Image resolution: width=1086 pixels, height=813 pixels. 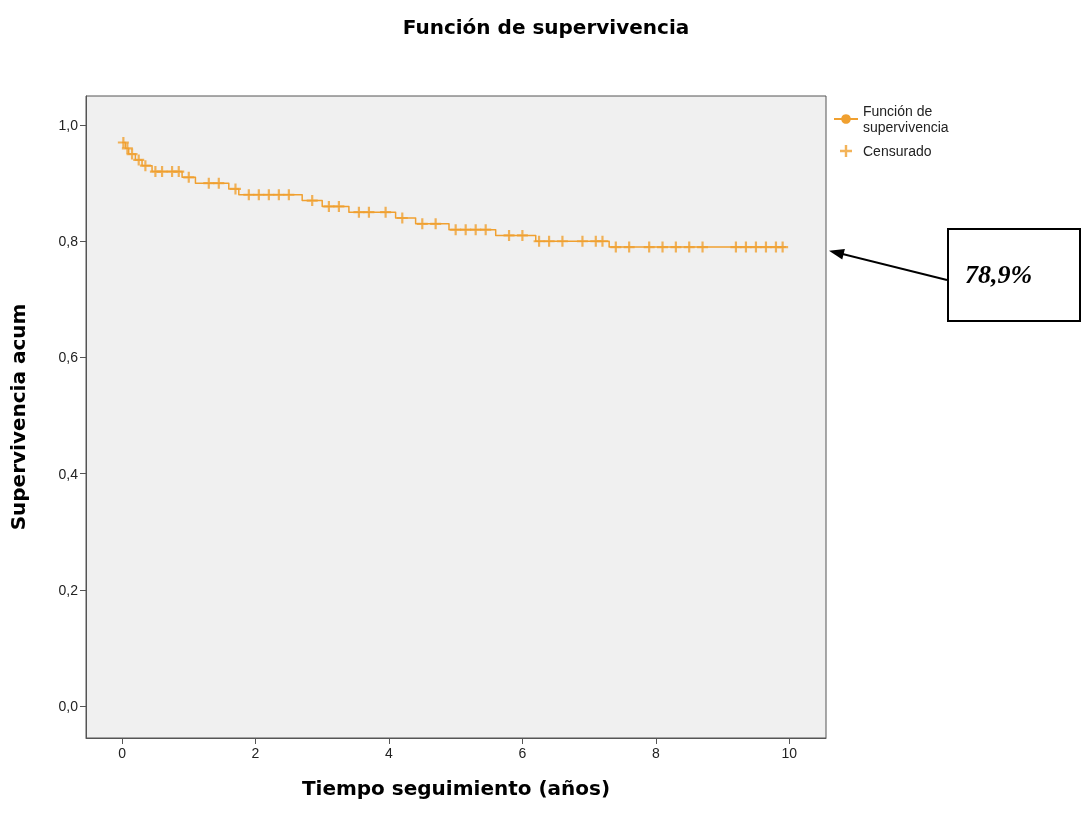 What do you see at coordinates (68, 589) in the screenshot?
I see `y-tick-label: 0,2` at bounding box center [68, 589].